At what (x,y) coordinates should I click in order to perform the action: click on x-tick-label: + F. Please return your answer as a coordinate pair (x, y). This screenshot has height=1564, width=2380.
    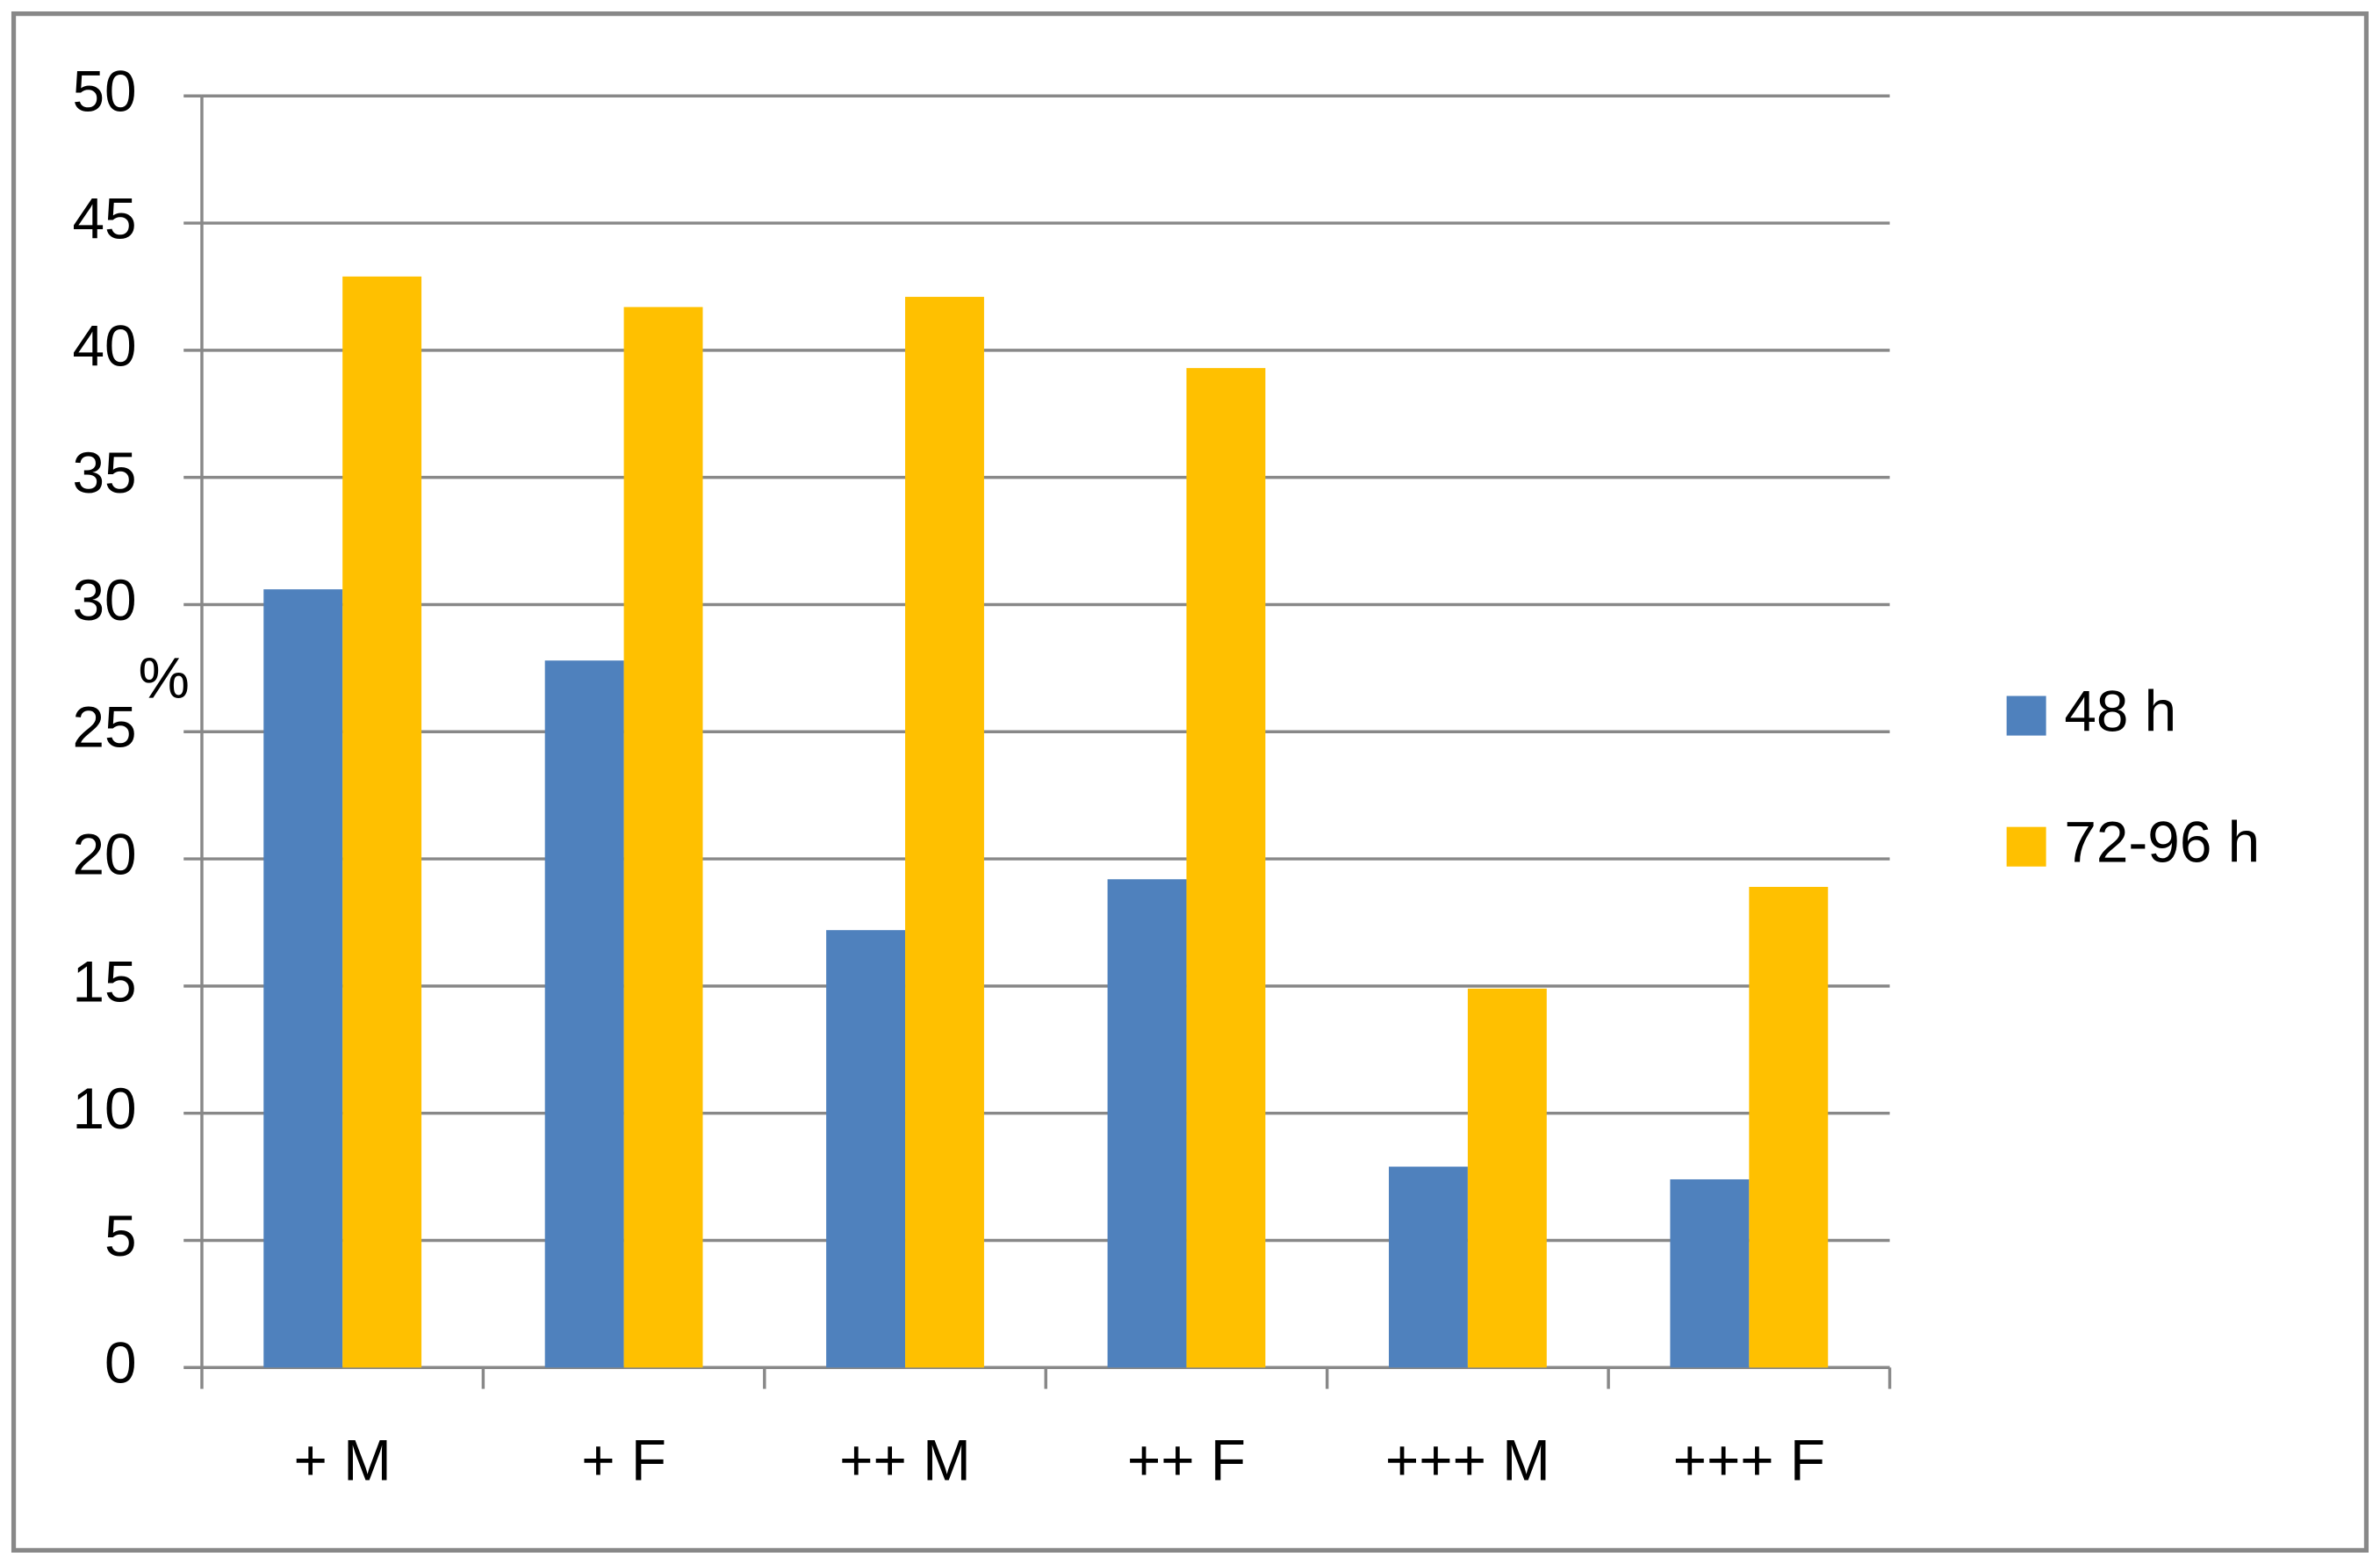
    Looking at the image, I should click on (623, 1460).